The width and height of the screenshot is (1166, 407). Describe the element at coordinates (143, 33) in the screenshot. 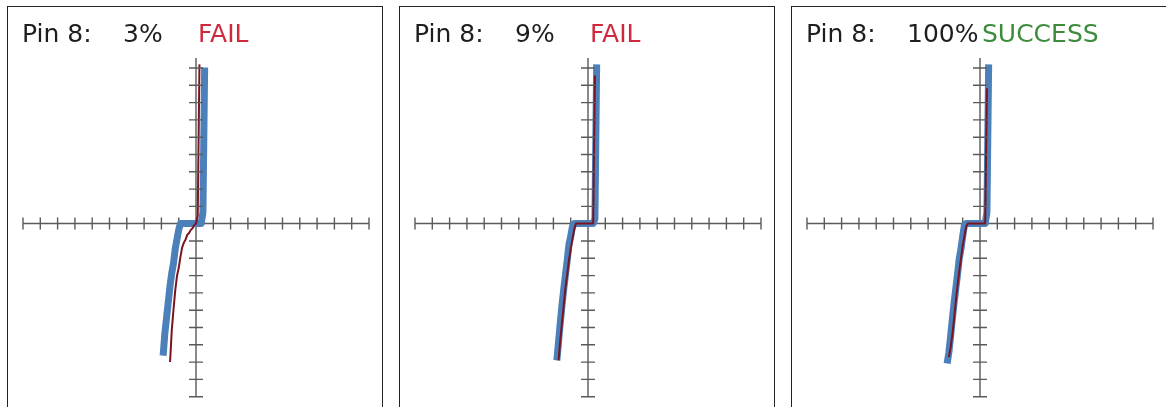

I see `chart-subtitle: 3%` at that location.